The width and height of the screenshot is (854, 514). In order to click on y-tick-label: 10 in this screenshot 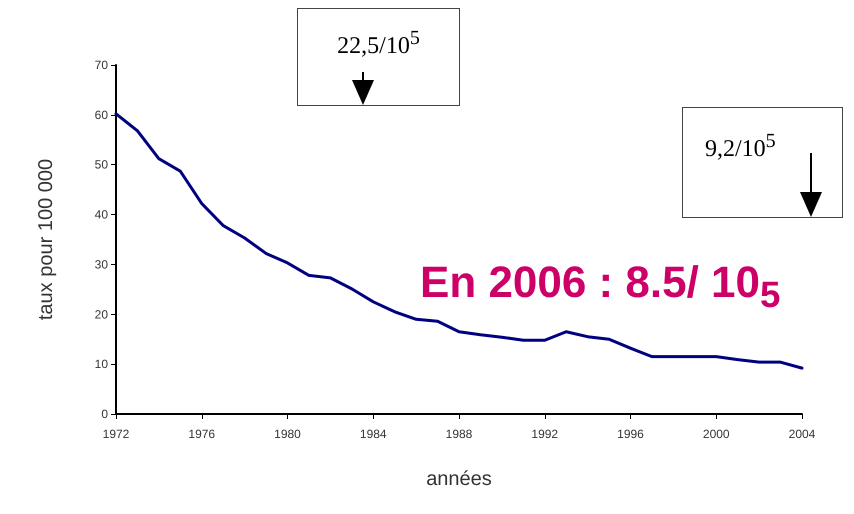, I will do `click(101, 364)`.